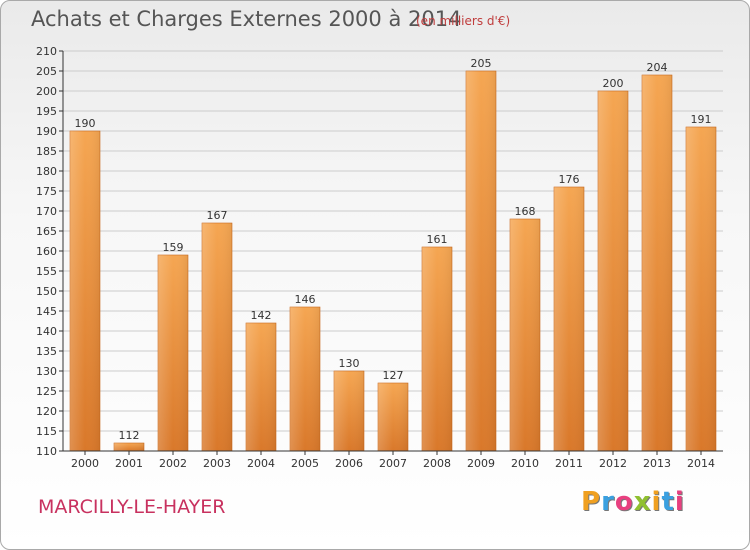  Describe the element at coordinates (624, 502) in the screenshot. I see `logo-letter: o` at that location.